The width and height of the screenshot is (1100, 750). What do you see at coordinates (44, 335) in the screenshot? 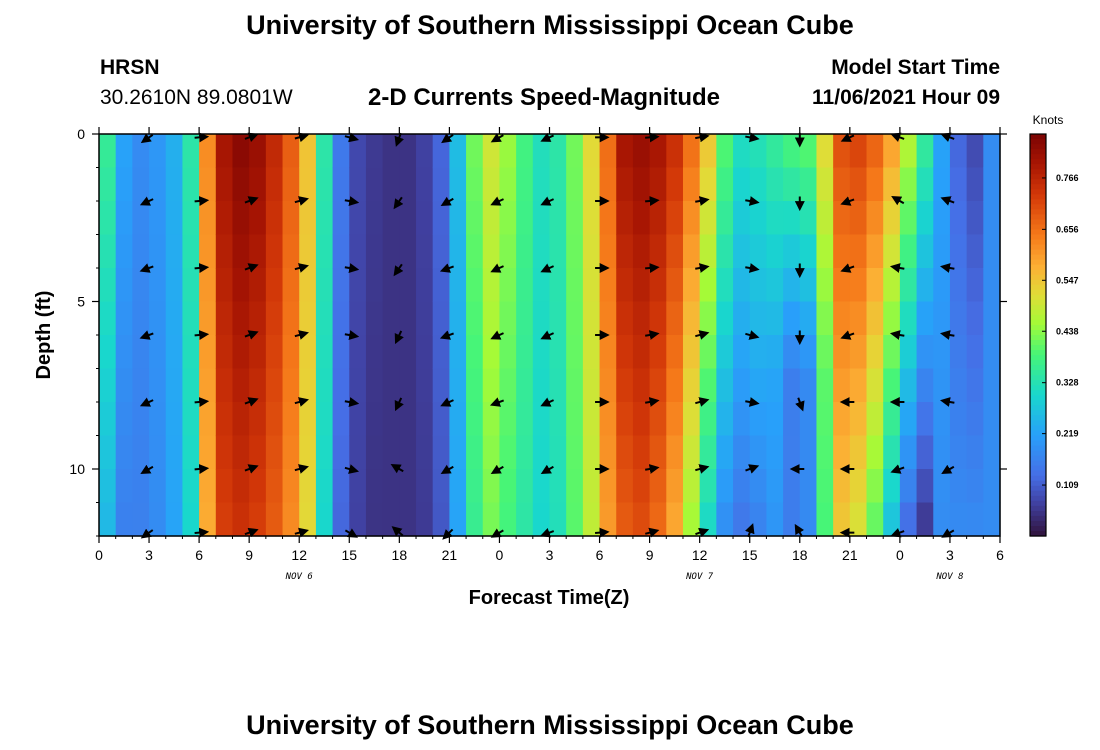
I see `y-axis-title: Depth (ft)` at bounding box center [44, 335].